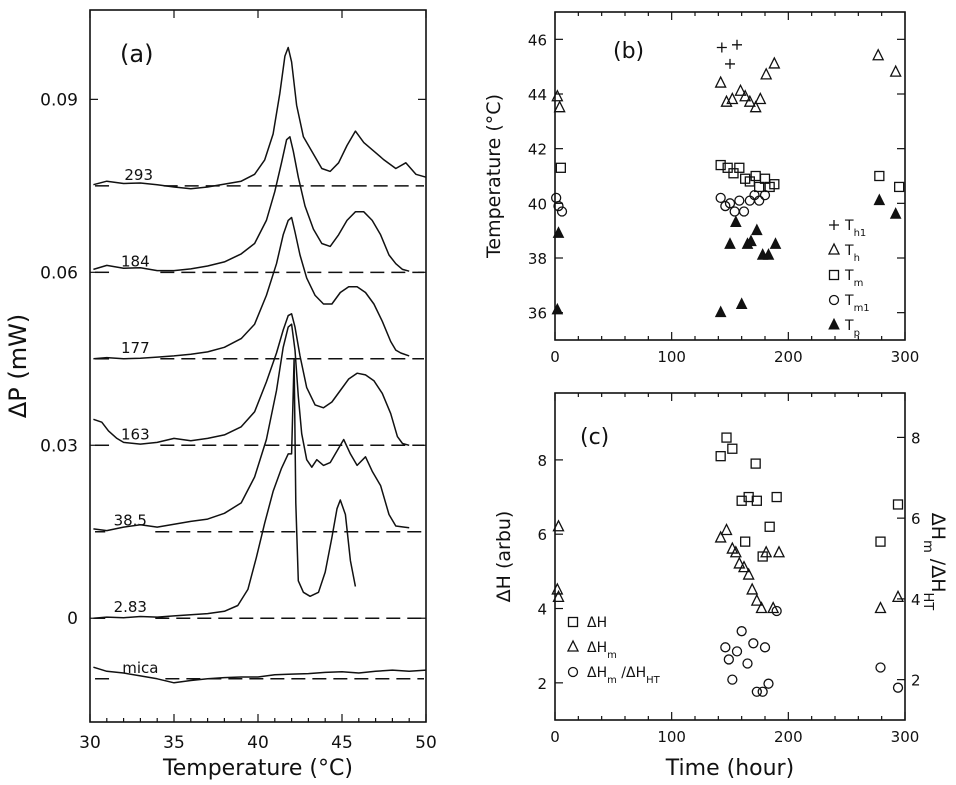  Describe the element at coordinates (916, 600) in the screenshot. I see `y-right-tick-label: 4` at that location.